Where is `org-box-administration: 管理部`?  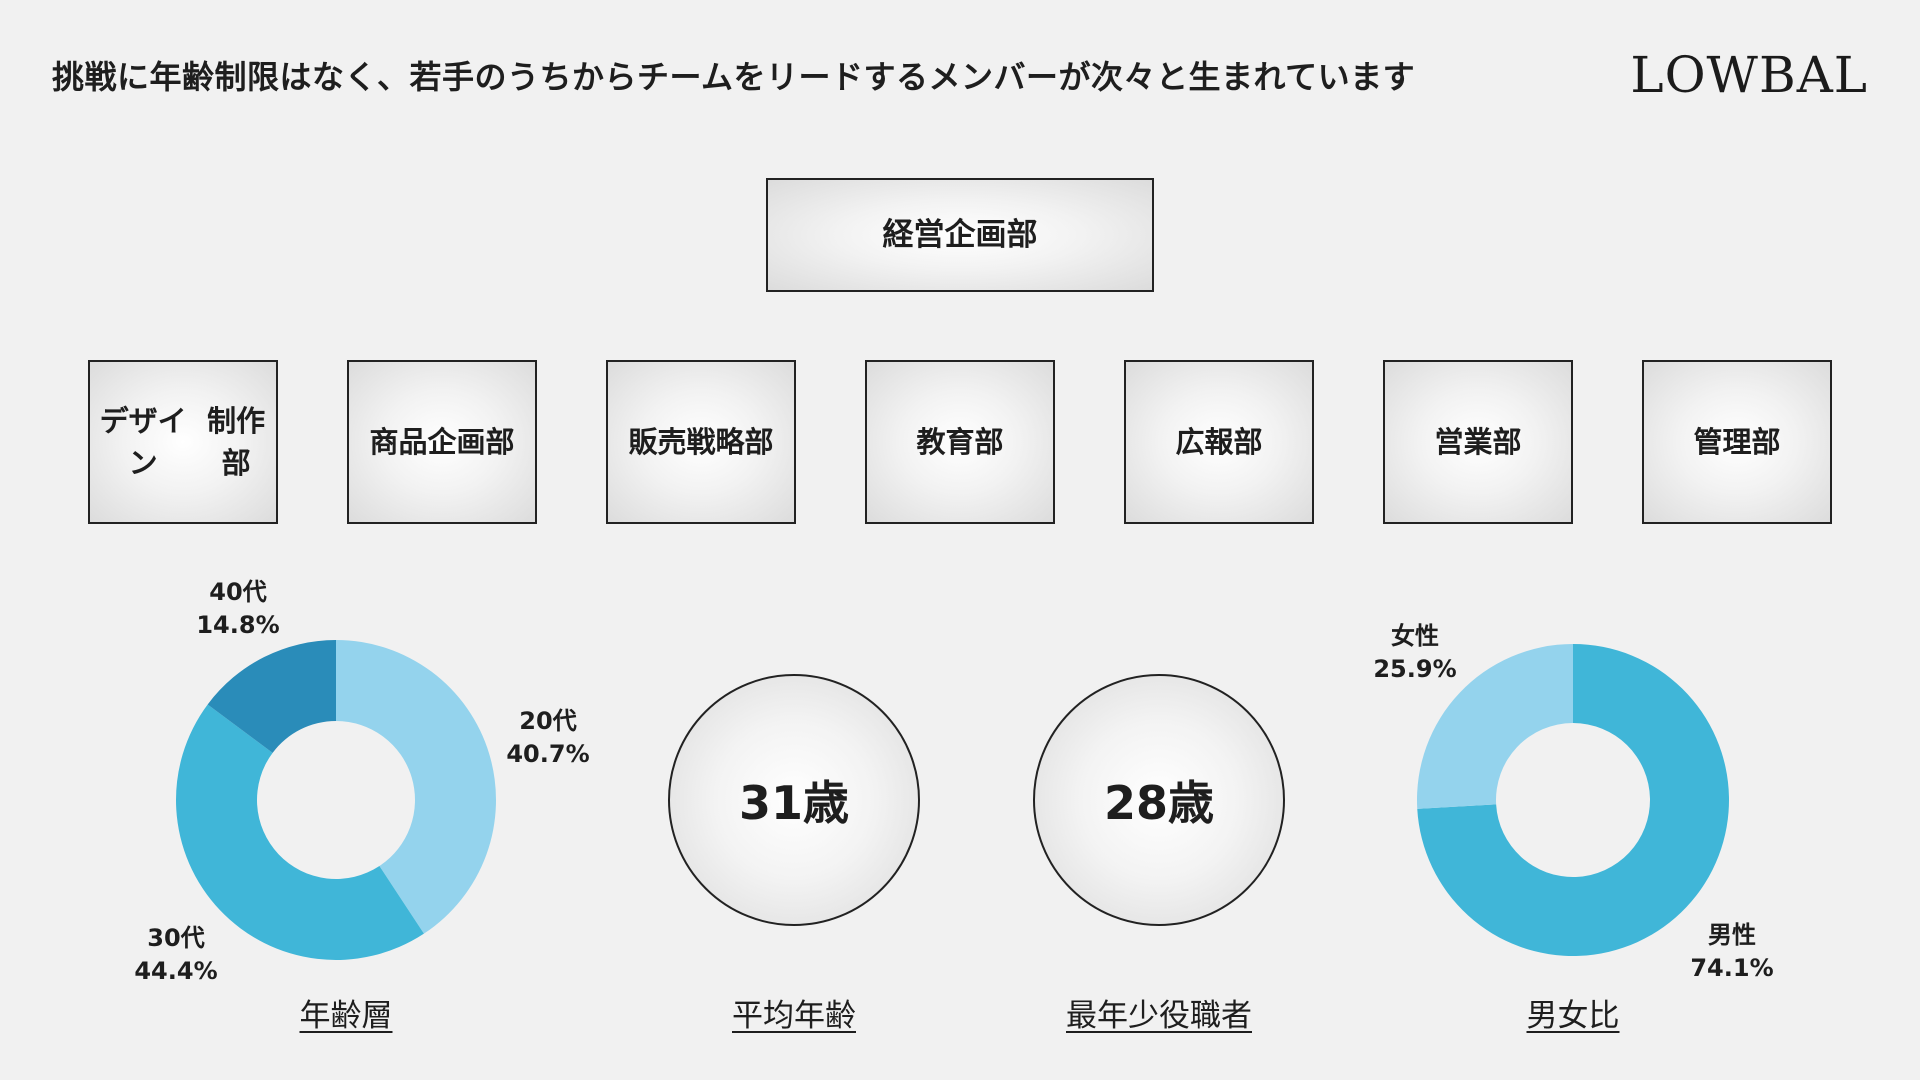
org-box-administration: 管理部 is located at coordinates (1737, 442).